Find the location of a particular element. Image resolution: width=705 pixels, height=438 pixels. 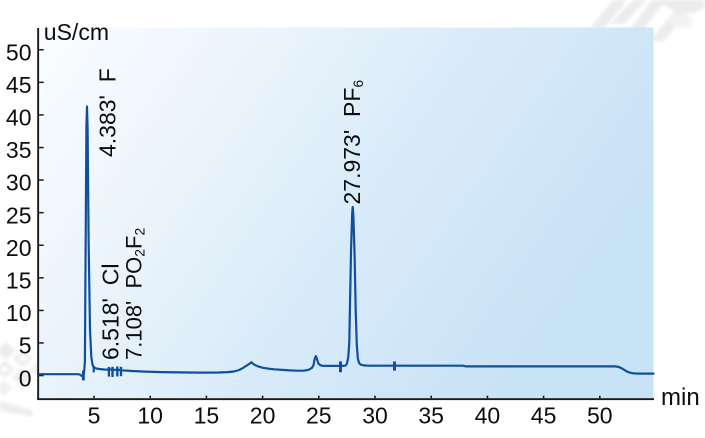

svg-text: 4.383' F is located at coordinates (108, 112).